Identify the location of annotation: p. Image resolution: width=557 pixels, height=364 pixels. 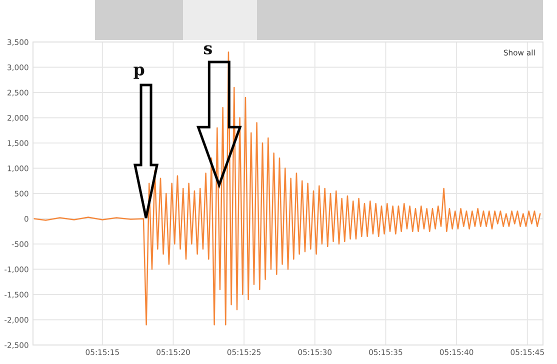
(139, 72).